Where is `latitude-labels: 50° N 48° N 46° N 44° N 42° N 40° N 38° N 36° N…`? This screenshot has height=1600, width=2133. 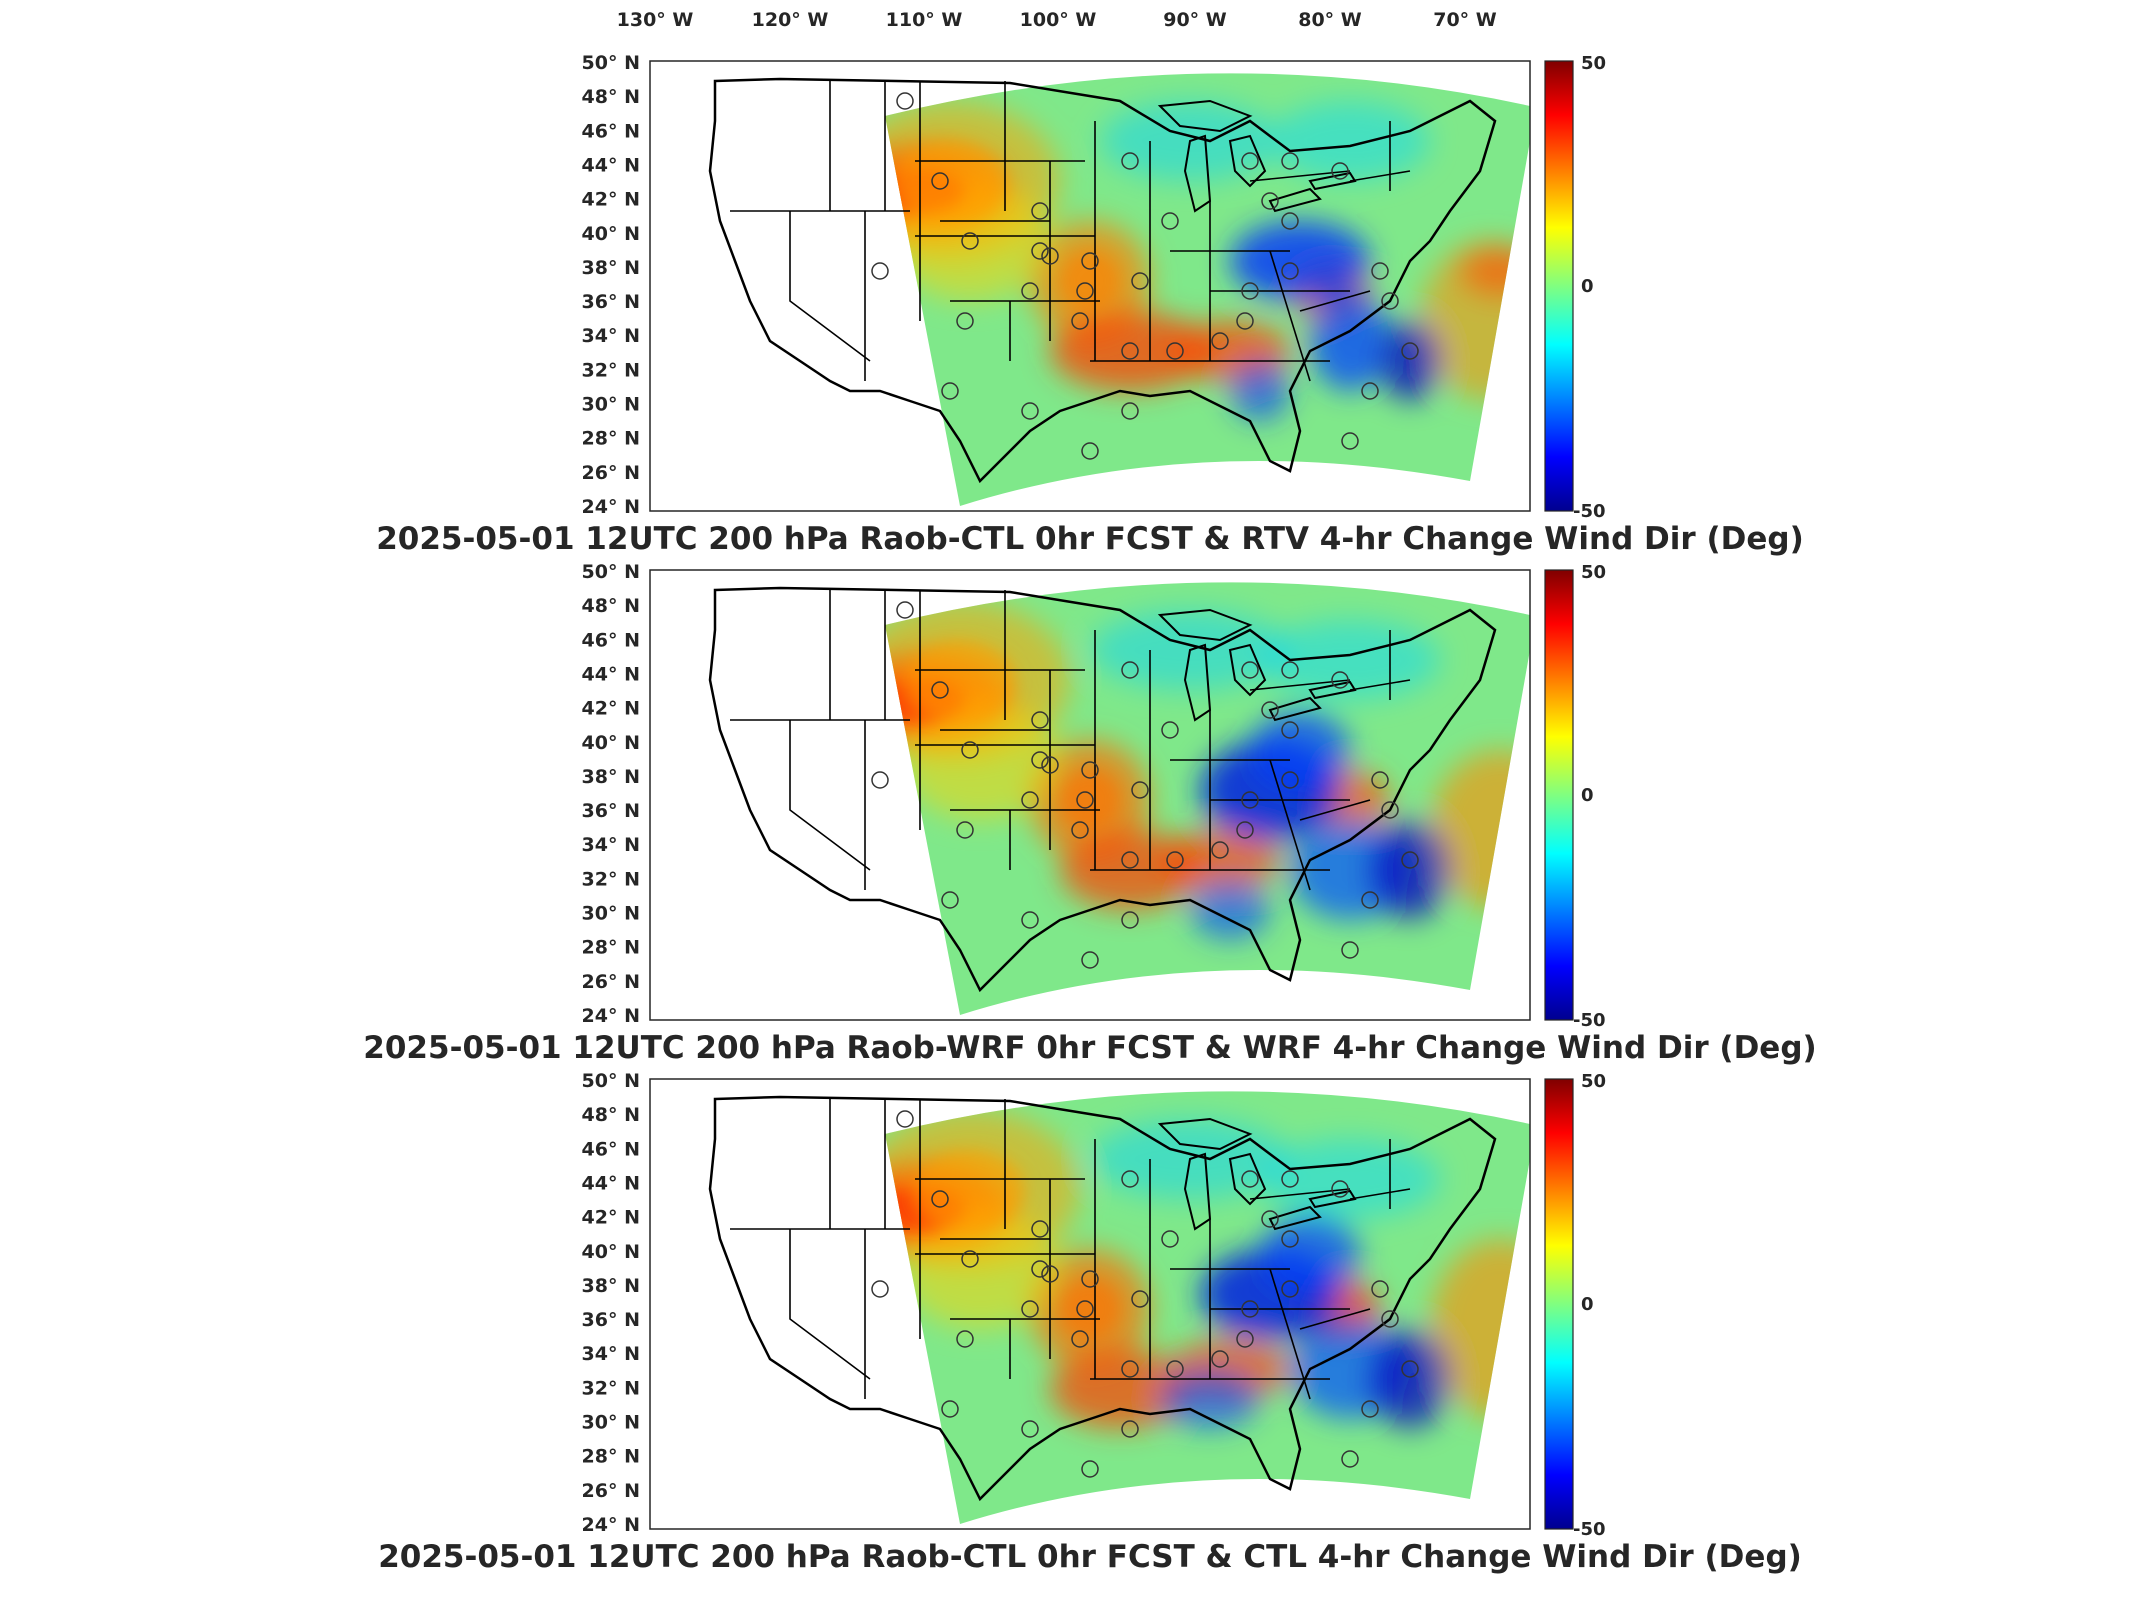
latitude-labels: 50° N 48° N 46° N 44° N 42° N 40° N 38° N 36° N… is located at coordinates (611, 794).